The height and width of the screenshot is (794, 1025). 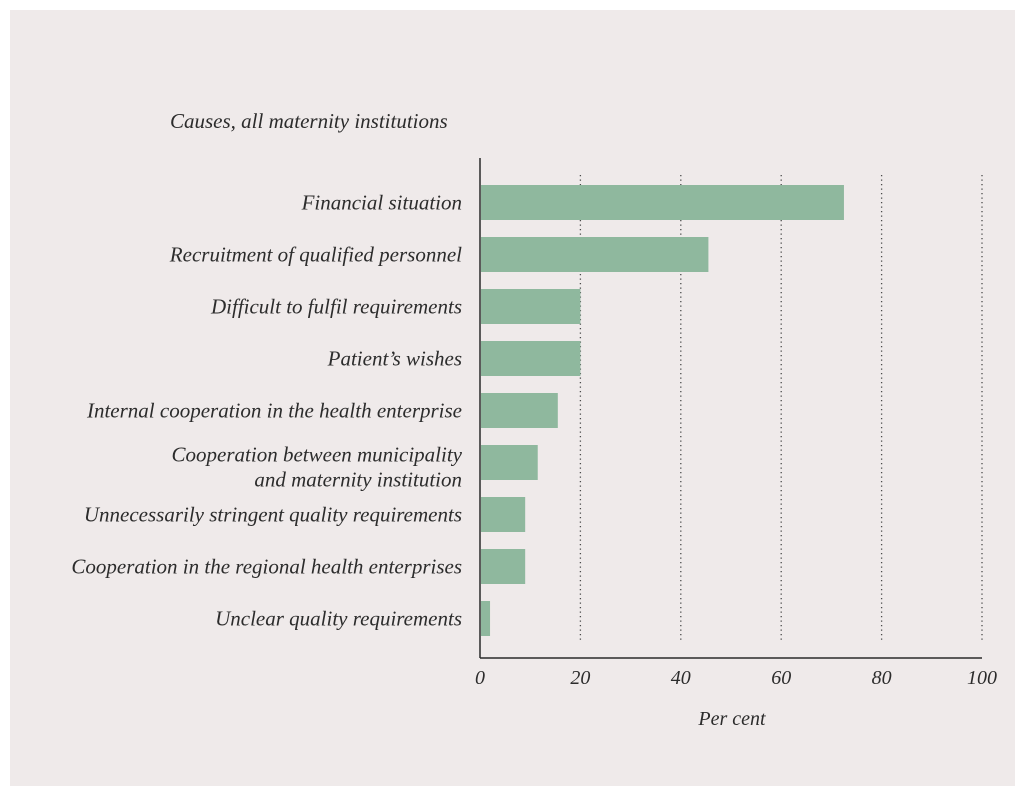 I want to click on chart-title: Causes, all maternity institutions, so click(x=309, y=121).